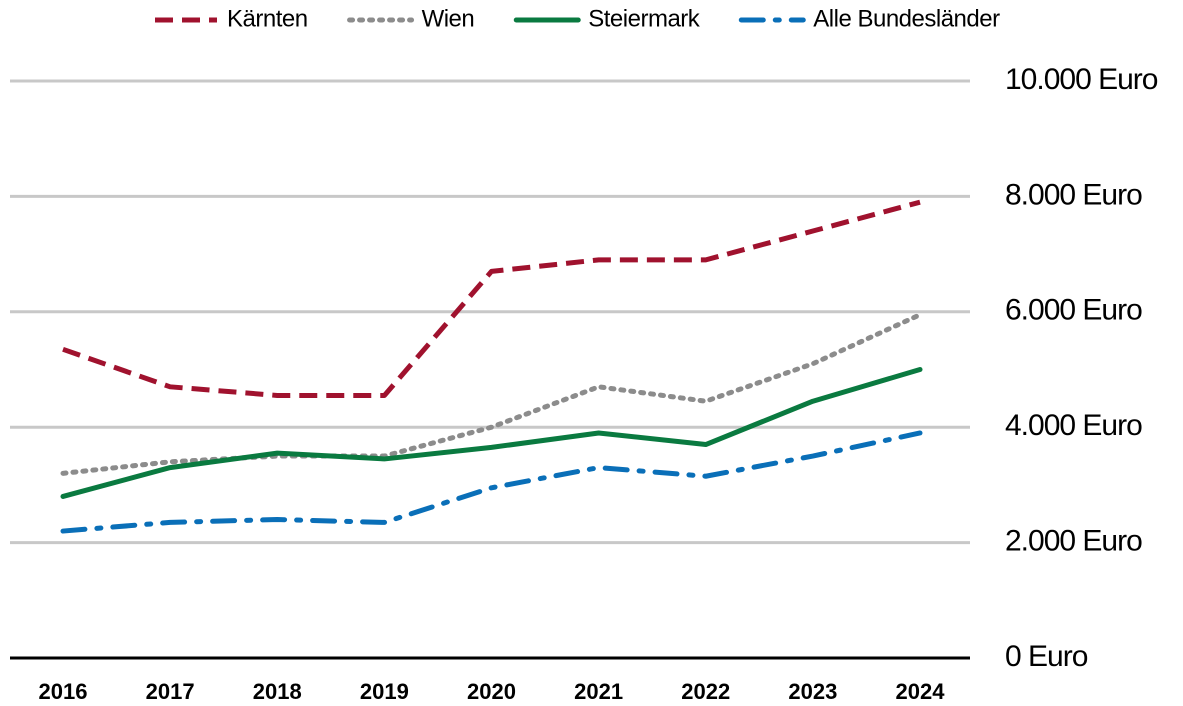 This screenshot has width=1183, height=706. Describe the element at coordinates (906, 18) in the screenshot. I see `legend-label: Alle Bundesländer` at that location.